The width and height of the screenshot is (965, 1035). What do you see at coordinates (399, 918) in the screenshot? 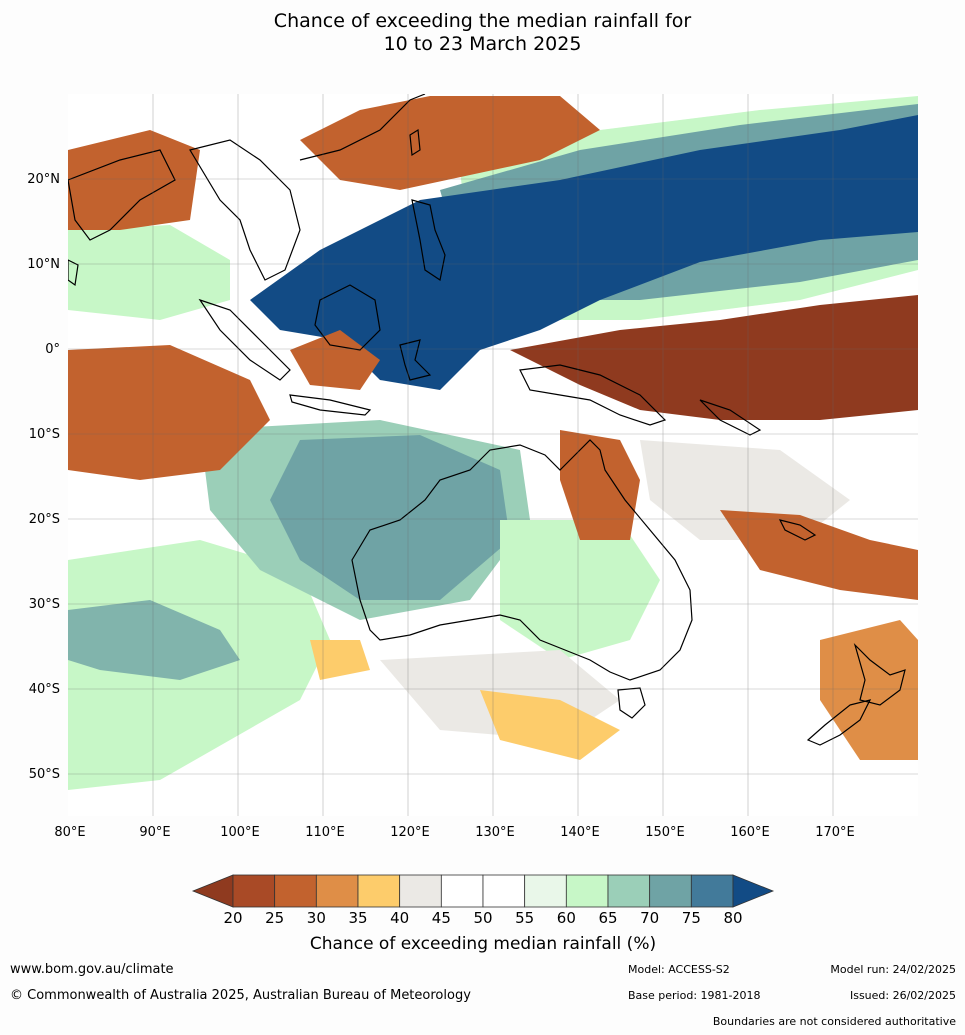
I see `colorbar-tick-label: 40` at bounding box center [399, 918].